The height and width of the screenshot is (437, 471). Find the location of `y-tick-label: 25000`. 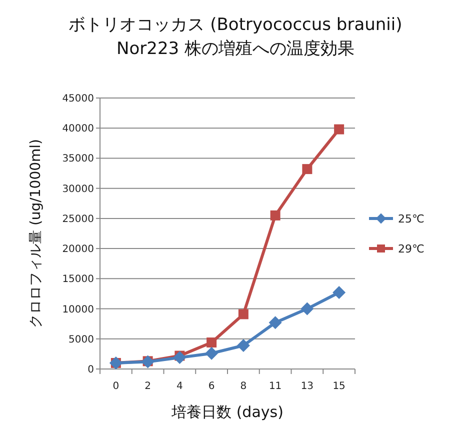

y-tick-label: 25000 is located at coordinates (78, 219).